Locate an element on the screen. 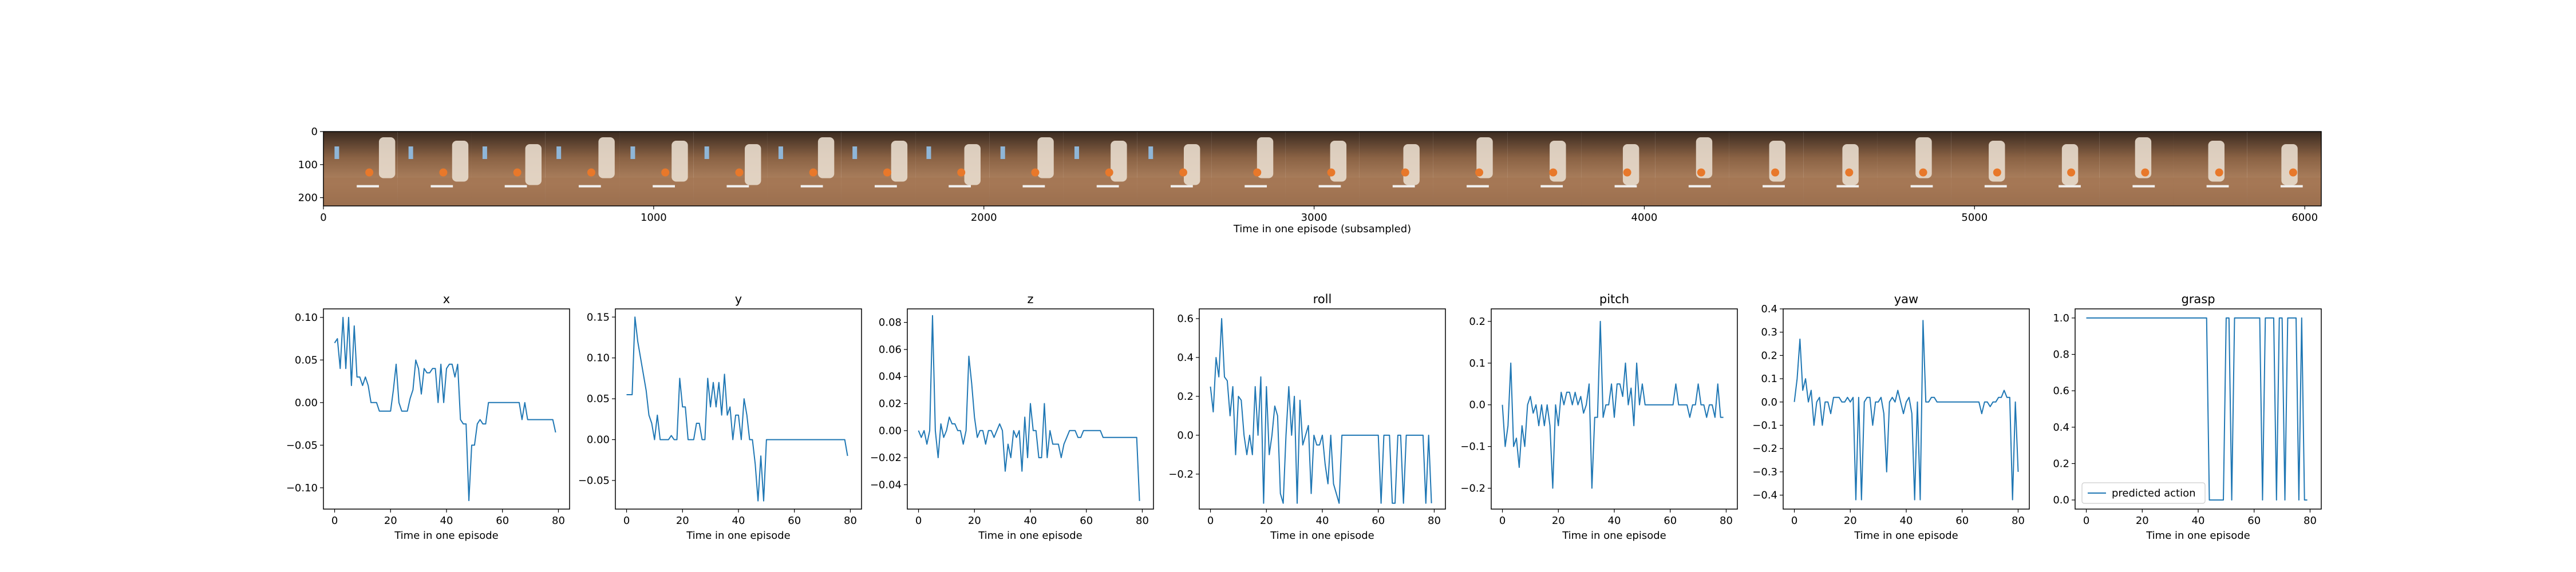 The height and width of the screenshot is (572, 2576). strip-xtick-label: 4000 is located at coordinates (1644, 218).